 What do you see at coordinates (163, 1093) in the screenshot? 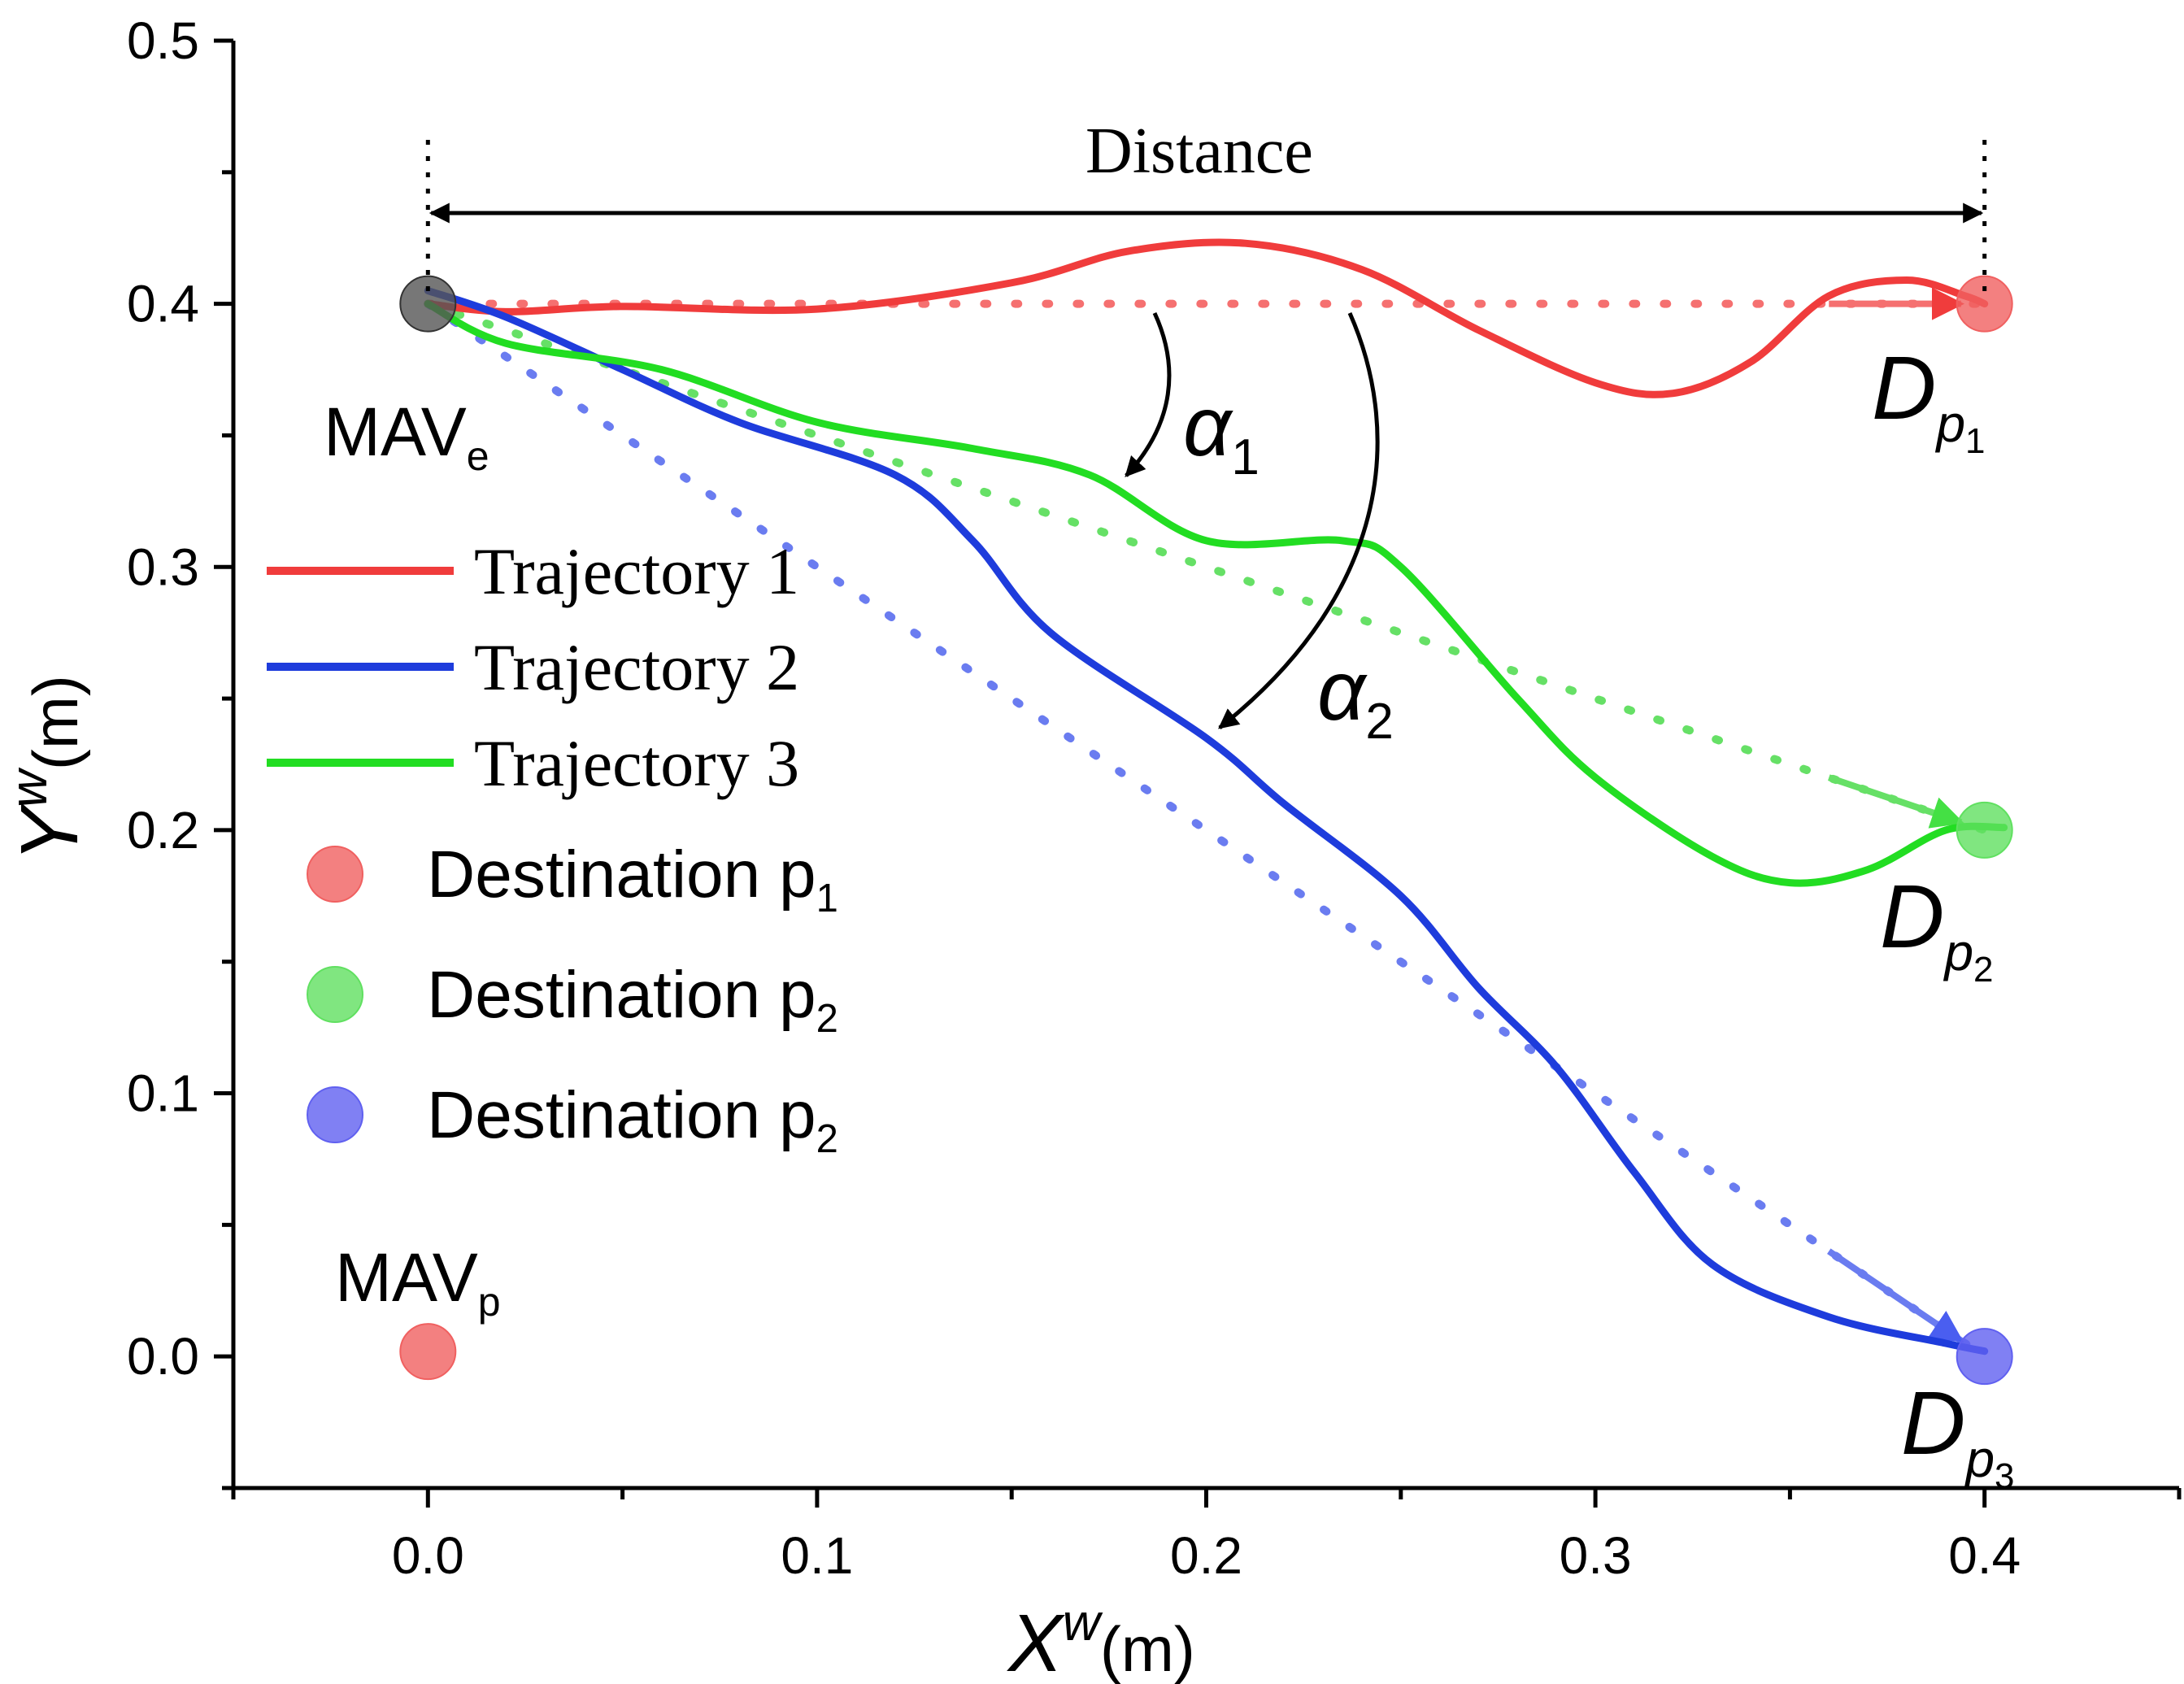
I see `y-tick-label: 0.1` at bounding box center [163, 1093].